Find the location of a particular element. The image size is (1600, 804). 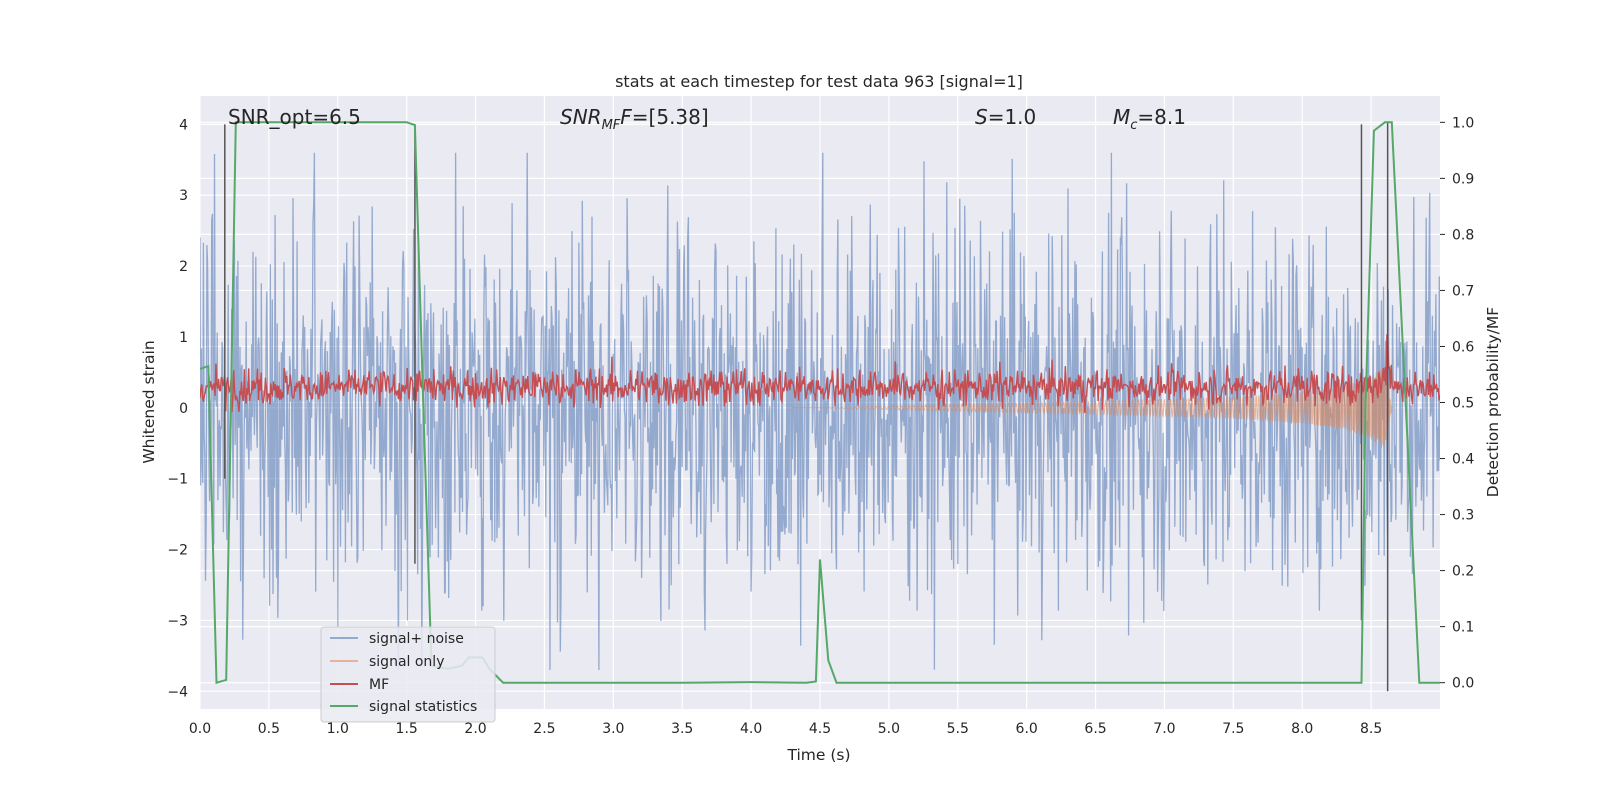

y-right-tick-label: 0.6 is located at coordinates (1463, 347).